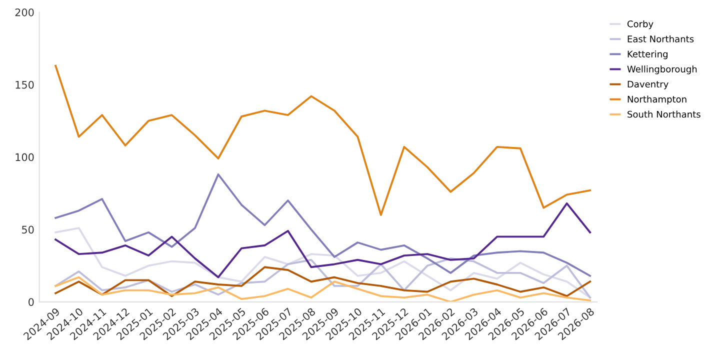 The width and height of the screenshot is (715, 349). What do you see at coordinates (25, 157) in the screenshot?
I see `y-tick-label: 100` at bounding box center [25, 157].